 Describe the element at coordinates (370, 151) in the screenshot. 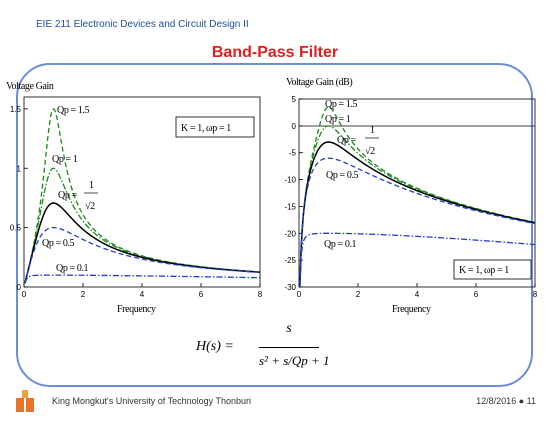

I see `right-label-q707-den: √2` at that location.